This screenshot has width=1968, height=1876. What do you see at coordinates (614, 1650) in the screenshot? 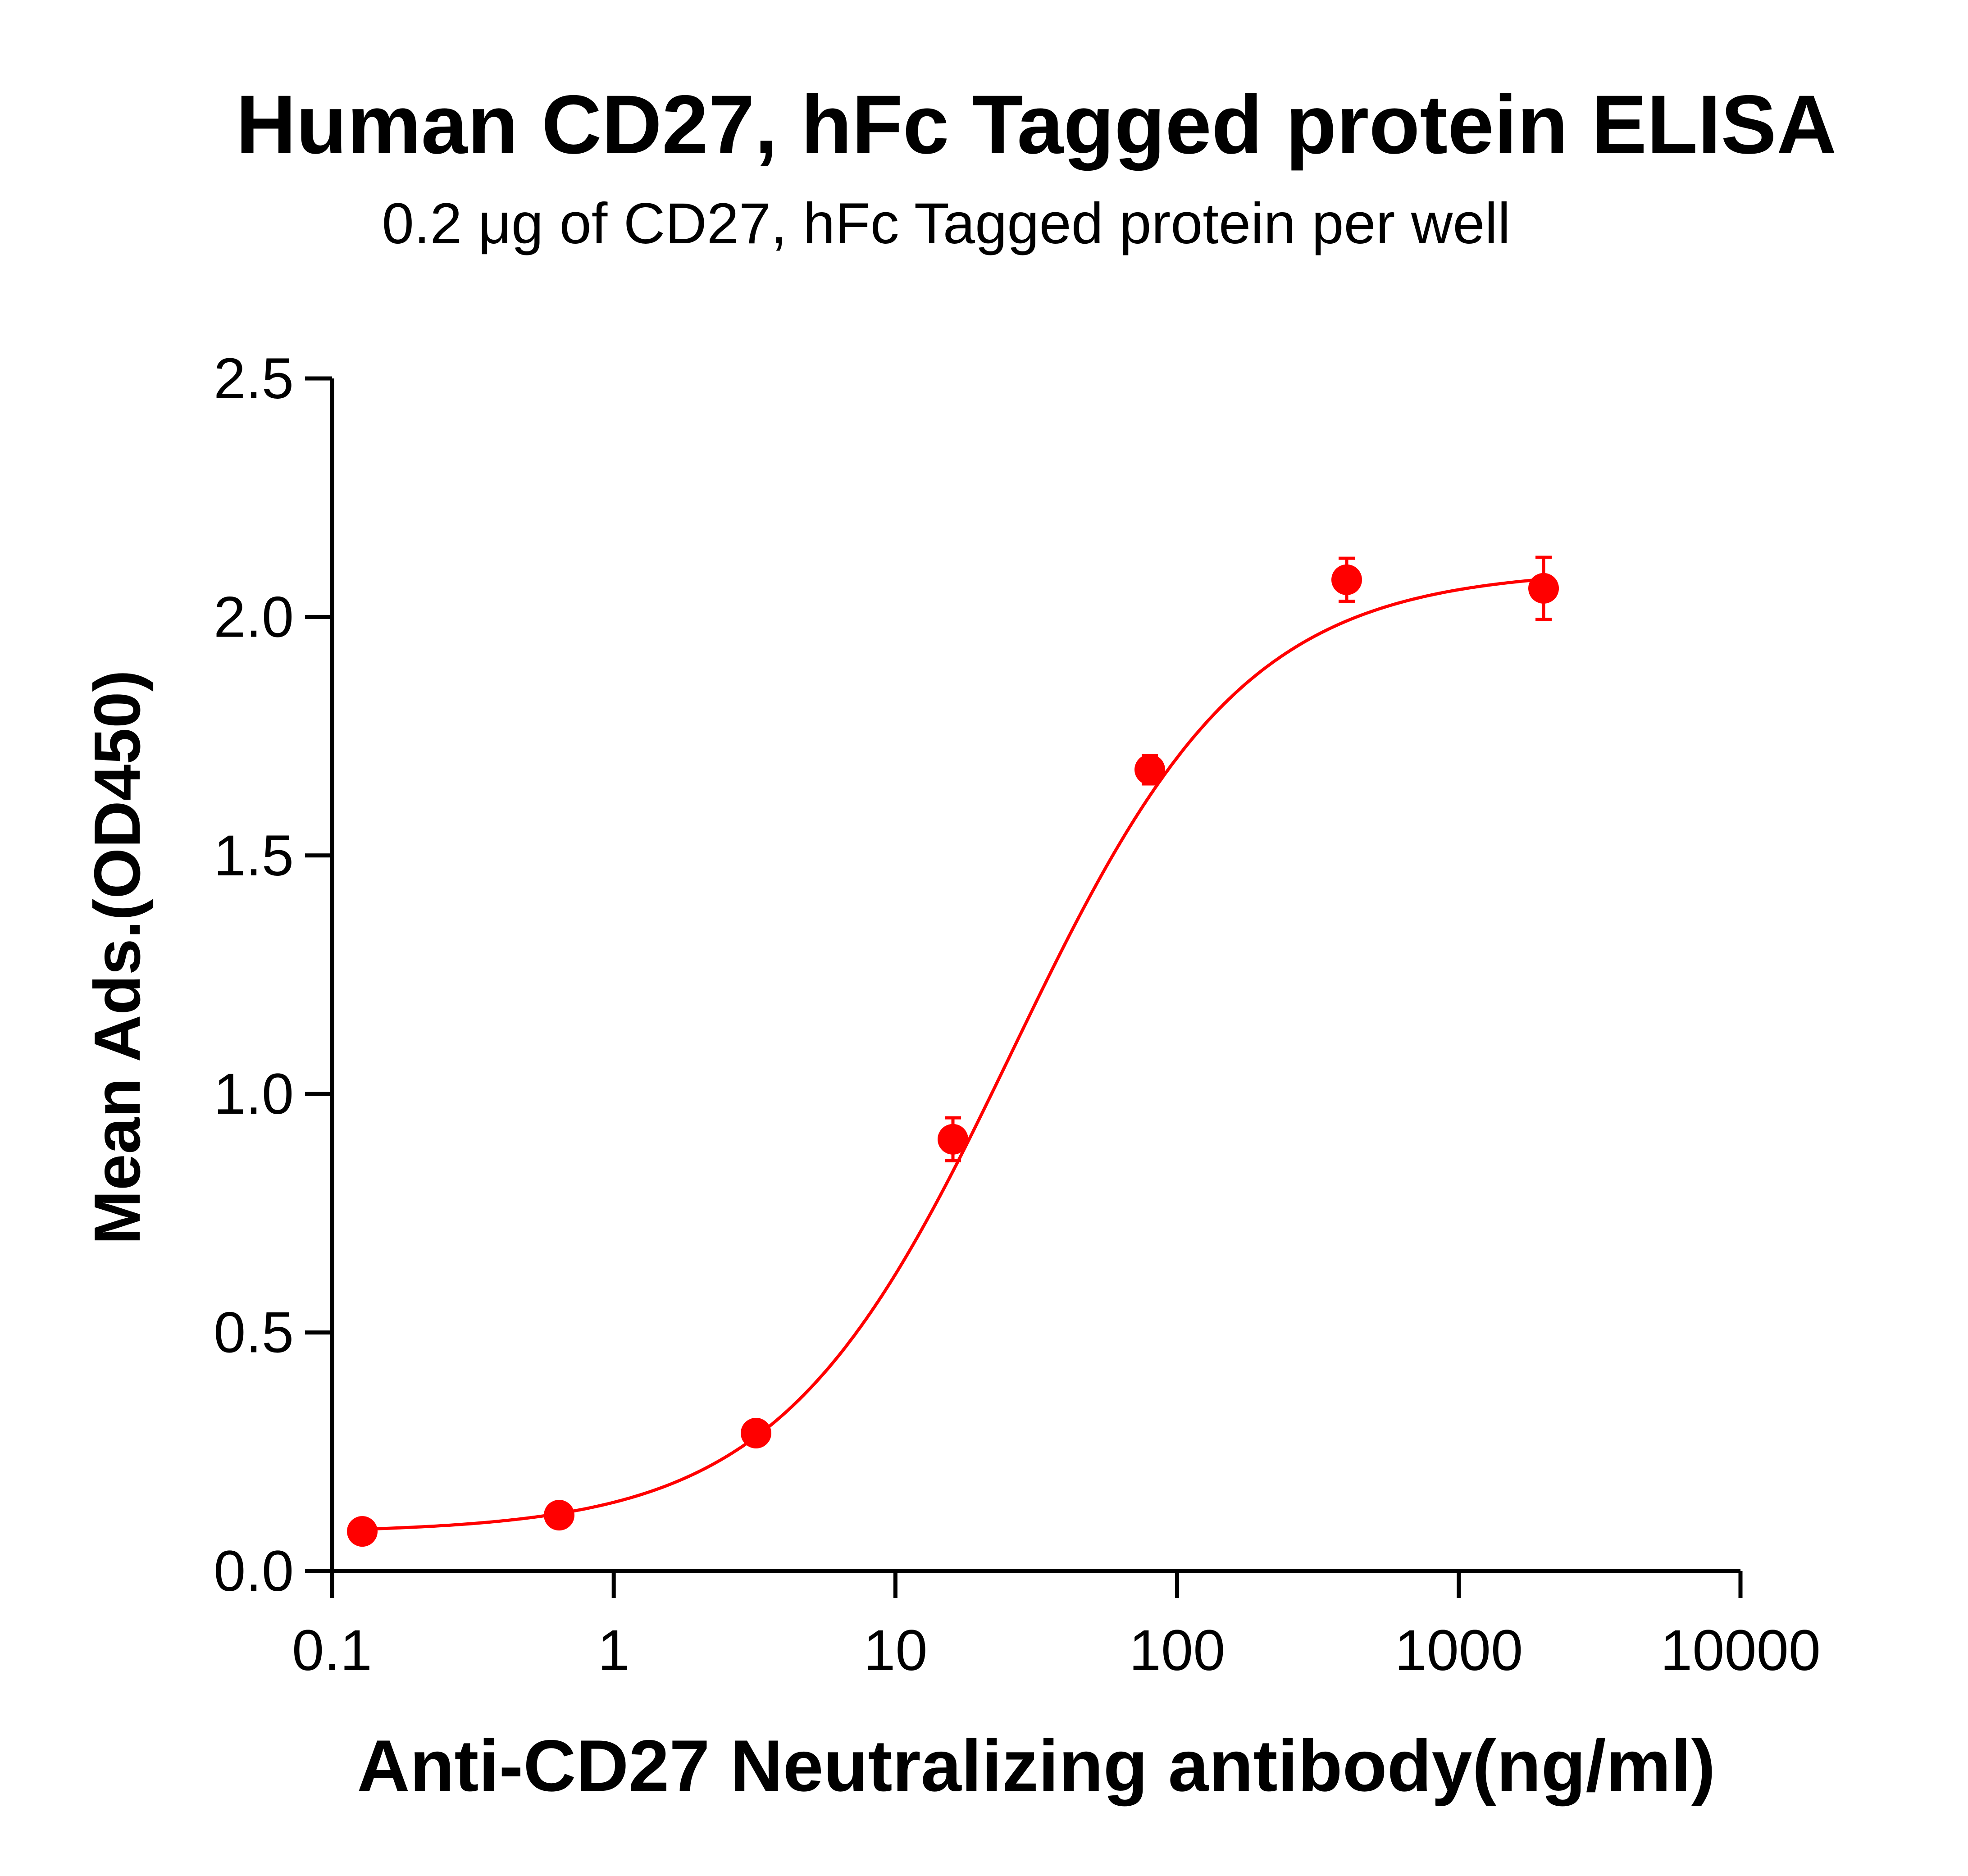
I see `x-tick-label: 1` at bounding box center [614, 1650].